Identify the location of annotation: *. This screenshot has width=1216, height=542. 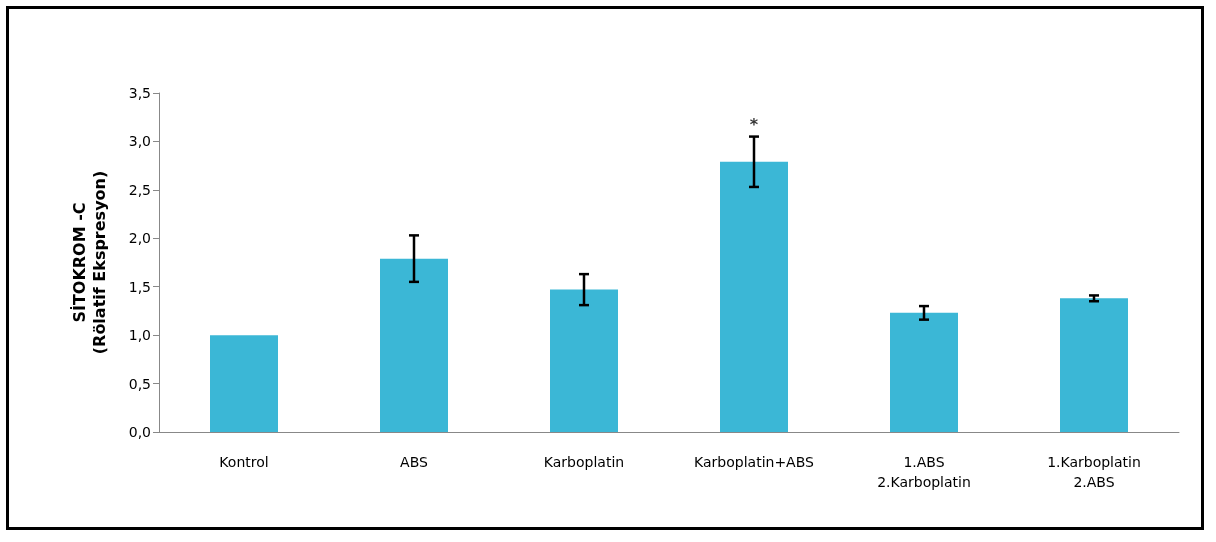
(754, 125).